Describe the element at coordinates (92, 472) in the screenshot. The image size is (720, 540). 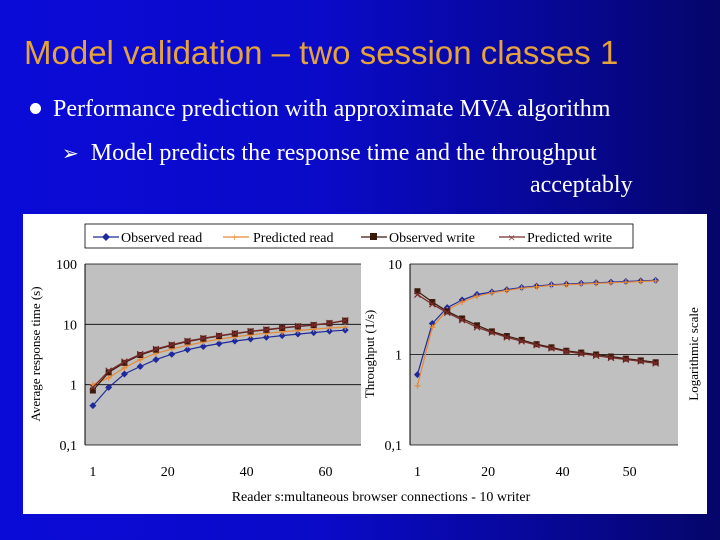
I see `left-x-tick-label: 1` at that location.